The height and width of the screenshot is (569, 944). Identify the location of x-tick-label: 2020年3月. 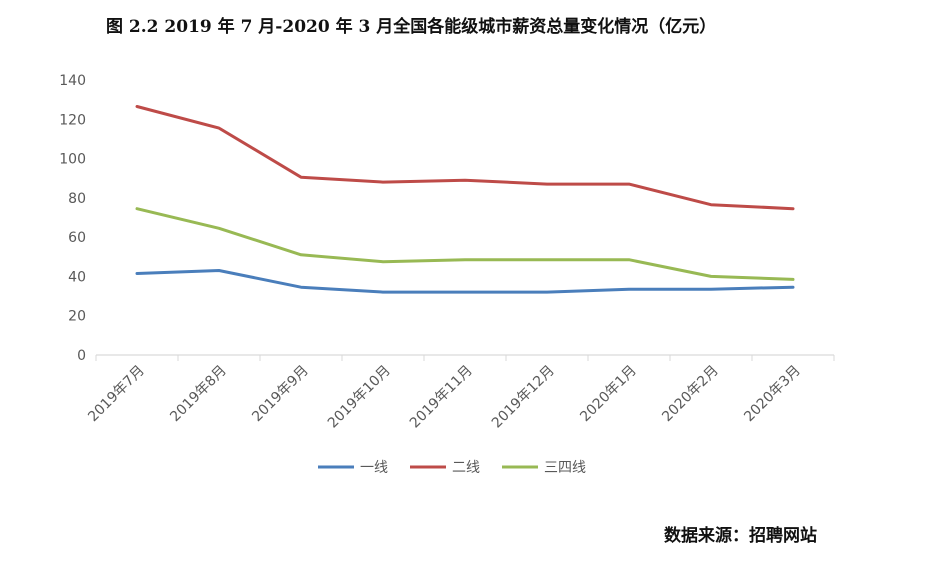
(772, 394).